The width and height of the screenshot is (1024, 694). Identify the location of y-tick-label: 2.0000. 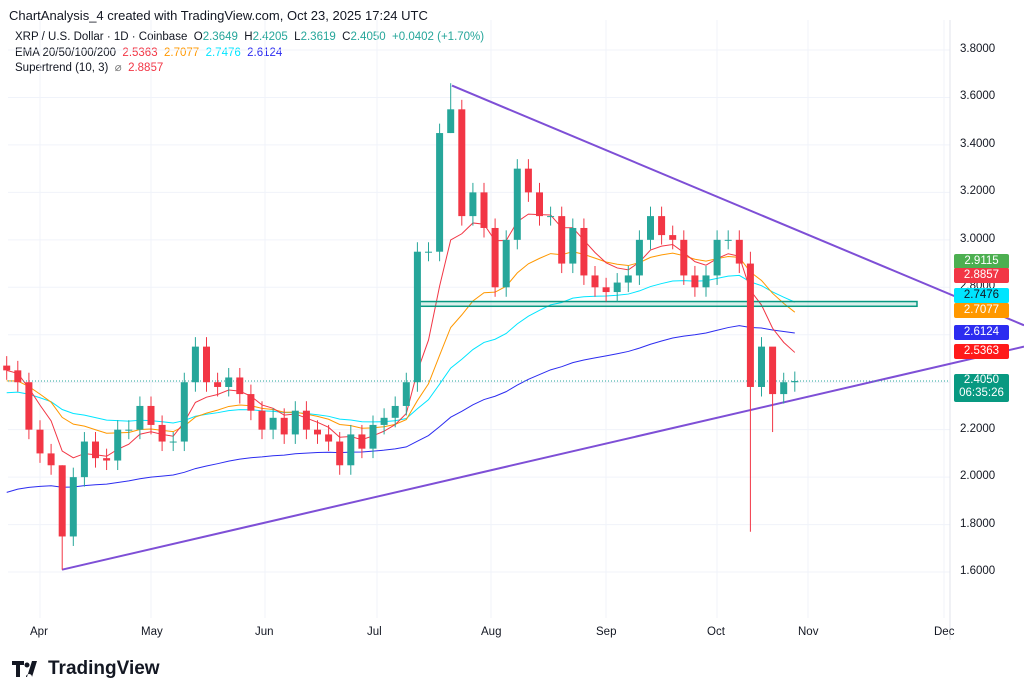
(978, 476).